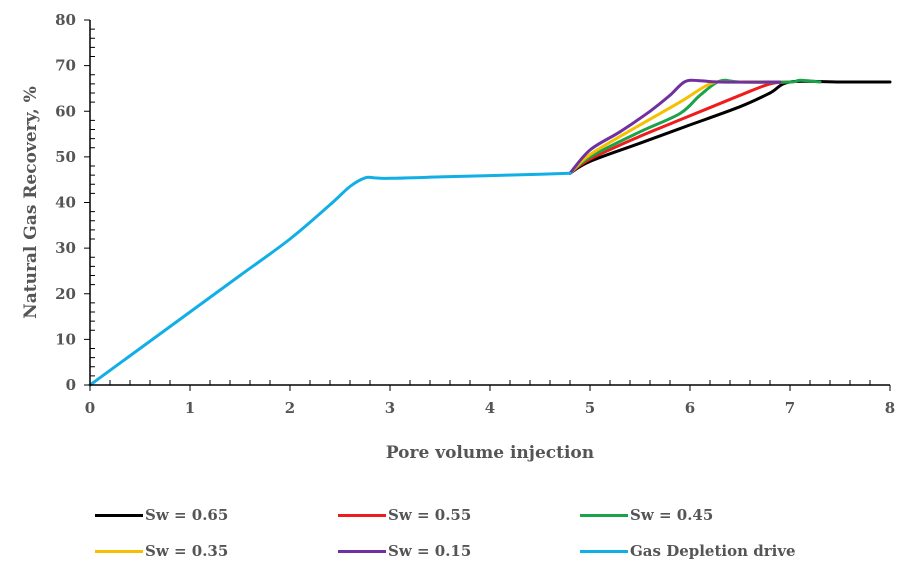 This screenshot has height=565, width=898. What do you see at coordinates (65, 66) in the screenshot?
I see `y-tick-label: 70` at bounding box center [65, 66].